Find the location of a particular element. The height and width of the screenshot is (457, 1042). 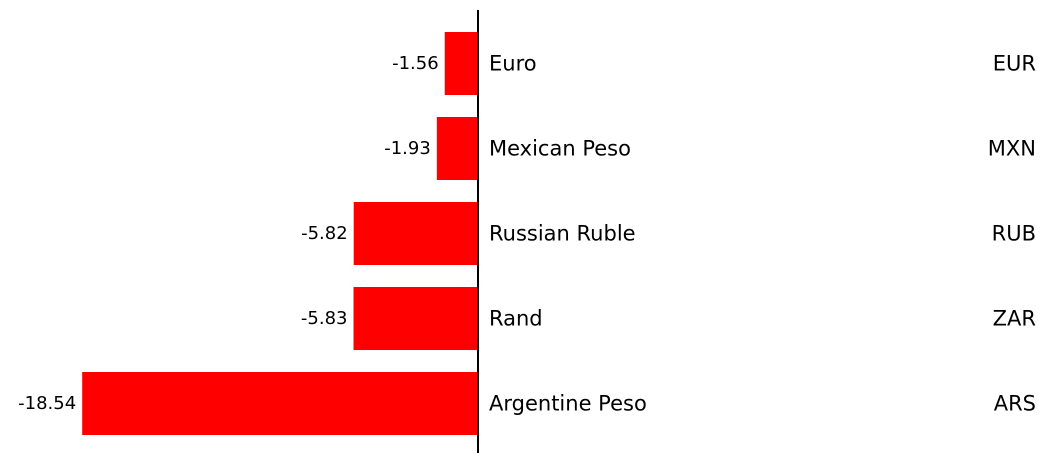

bar-rub is located at coordinates (415, 233).